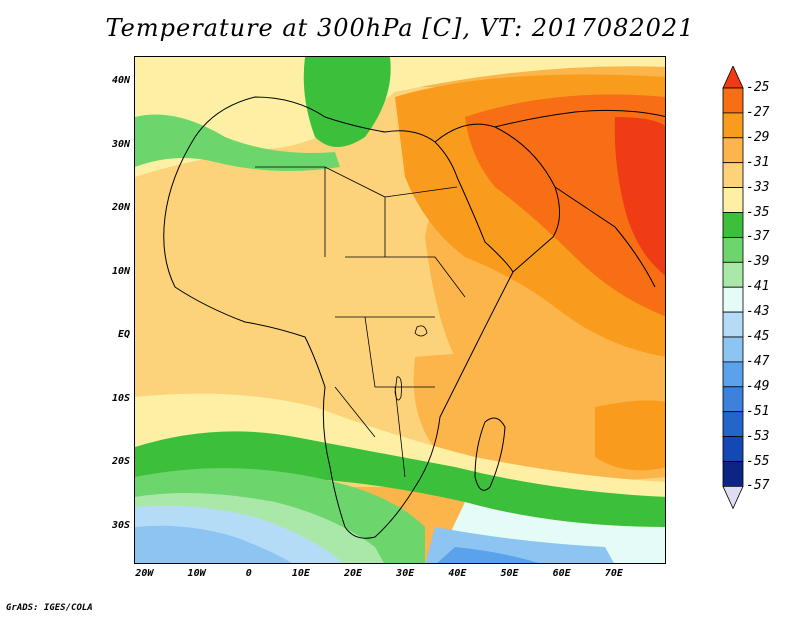  What do you see at coordinates (758, 112) in the screenshot?
I see `colorbar-label: -27` at bounding box center [758, 112].